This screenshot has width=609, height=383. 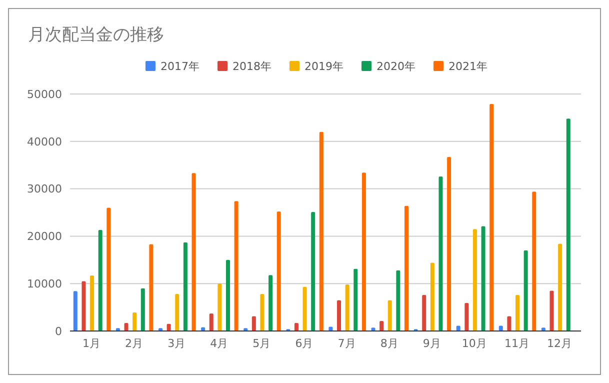 What do you see at coordinates (44, 141) in the screenshot?
I see `y-tick-label: 40000` at bounding box center [44, 141].